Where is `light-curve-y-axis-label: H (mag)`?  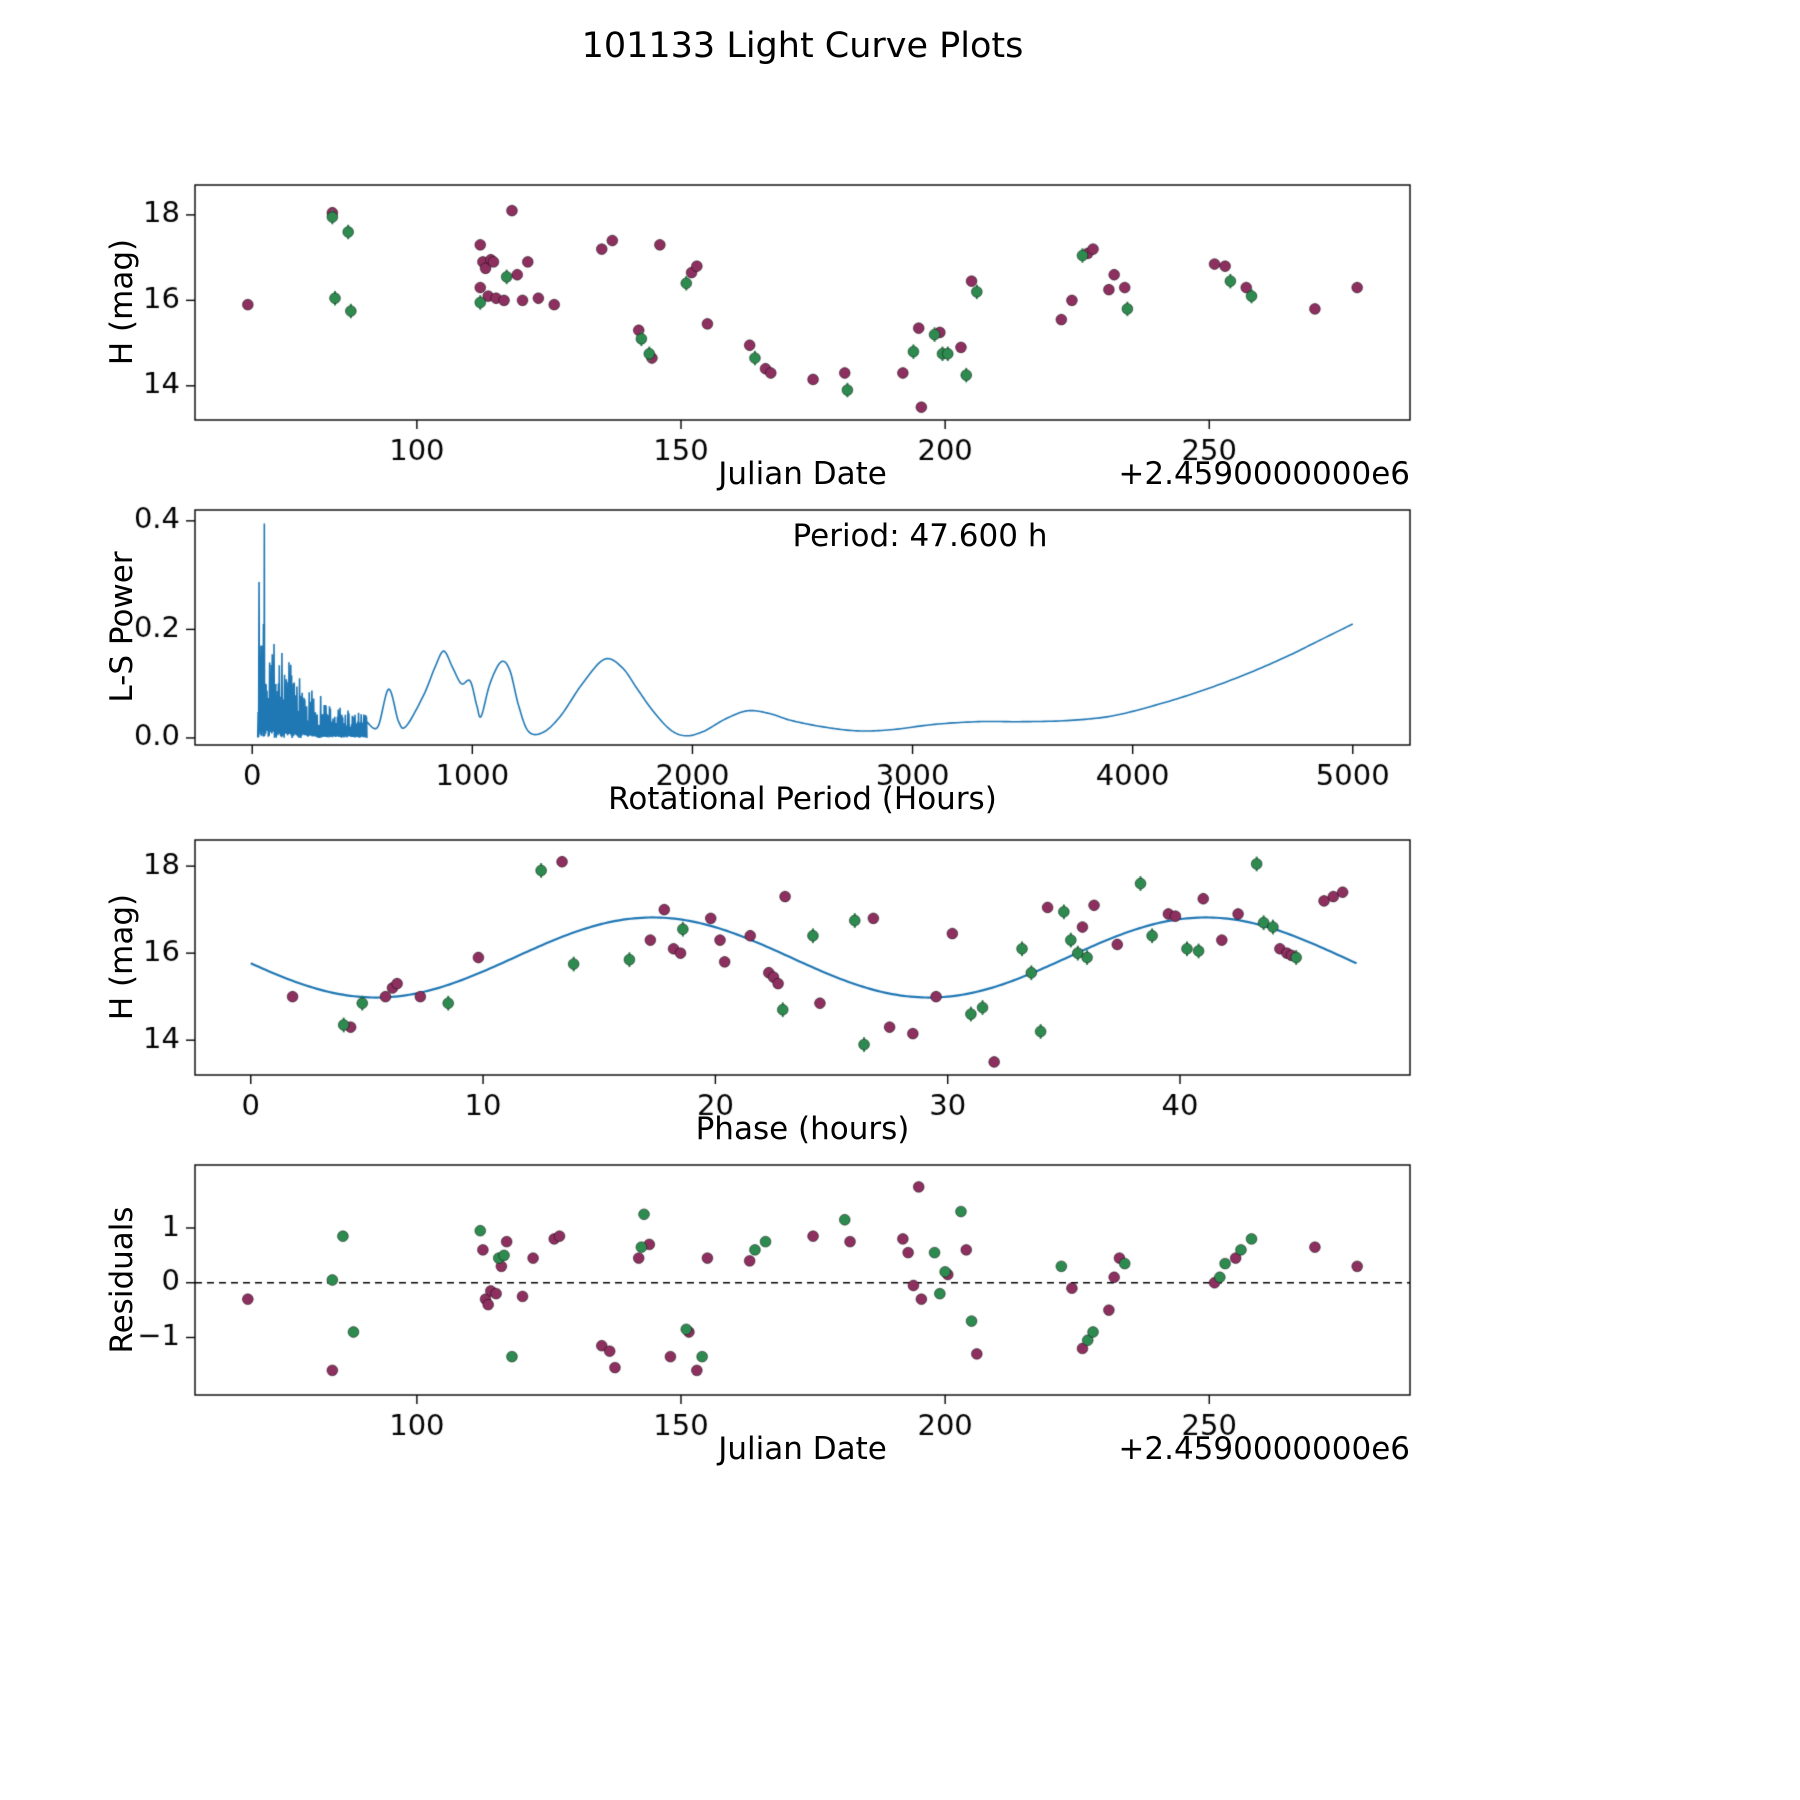
light-curve-y-axis-label: H (mag) is located at coordinates (122, 302).